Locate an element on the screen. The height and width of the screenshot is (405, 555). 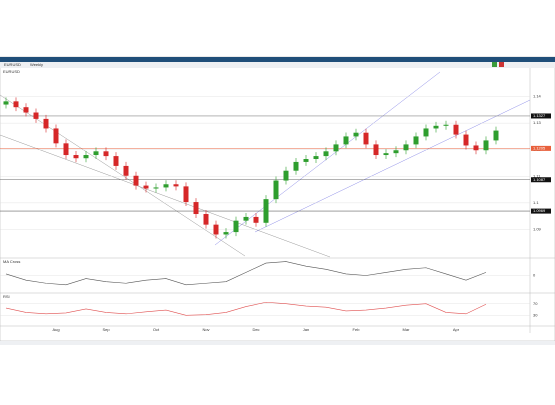
toolbar is located at coordinates (277, 65).